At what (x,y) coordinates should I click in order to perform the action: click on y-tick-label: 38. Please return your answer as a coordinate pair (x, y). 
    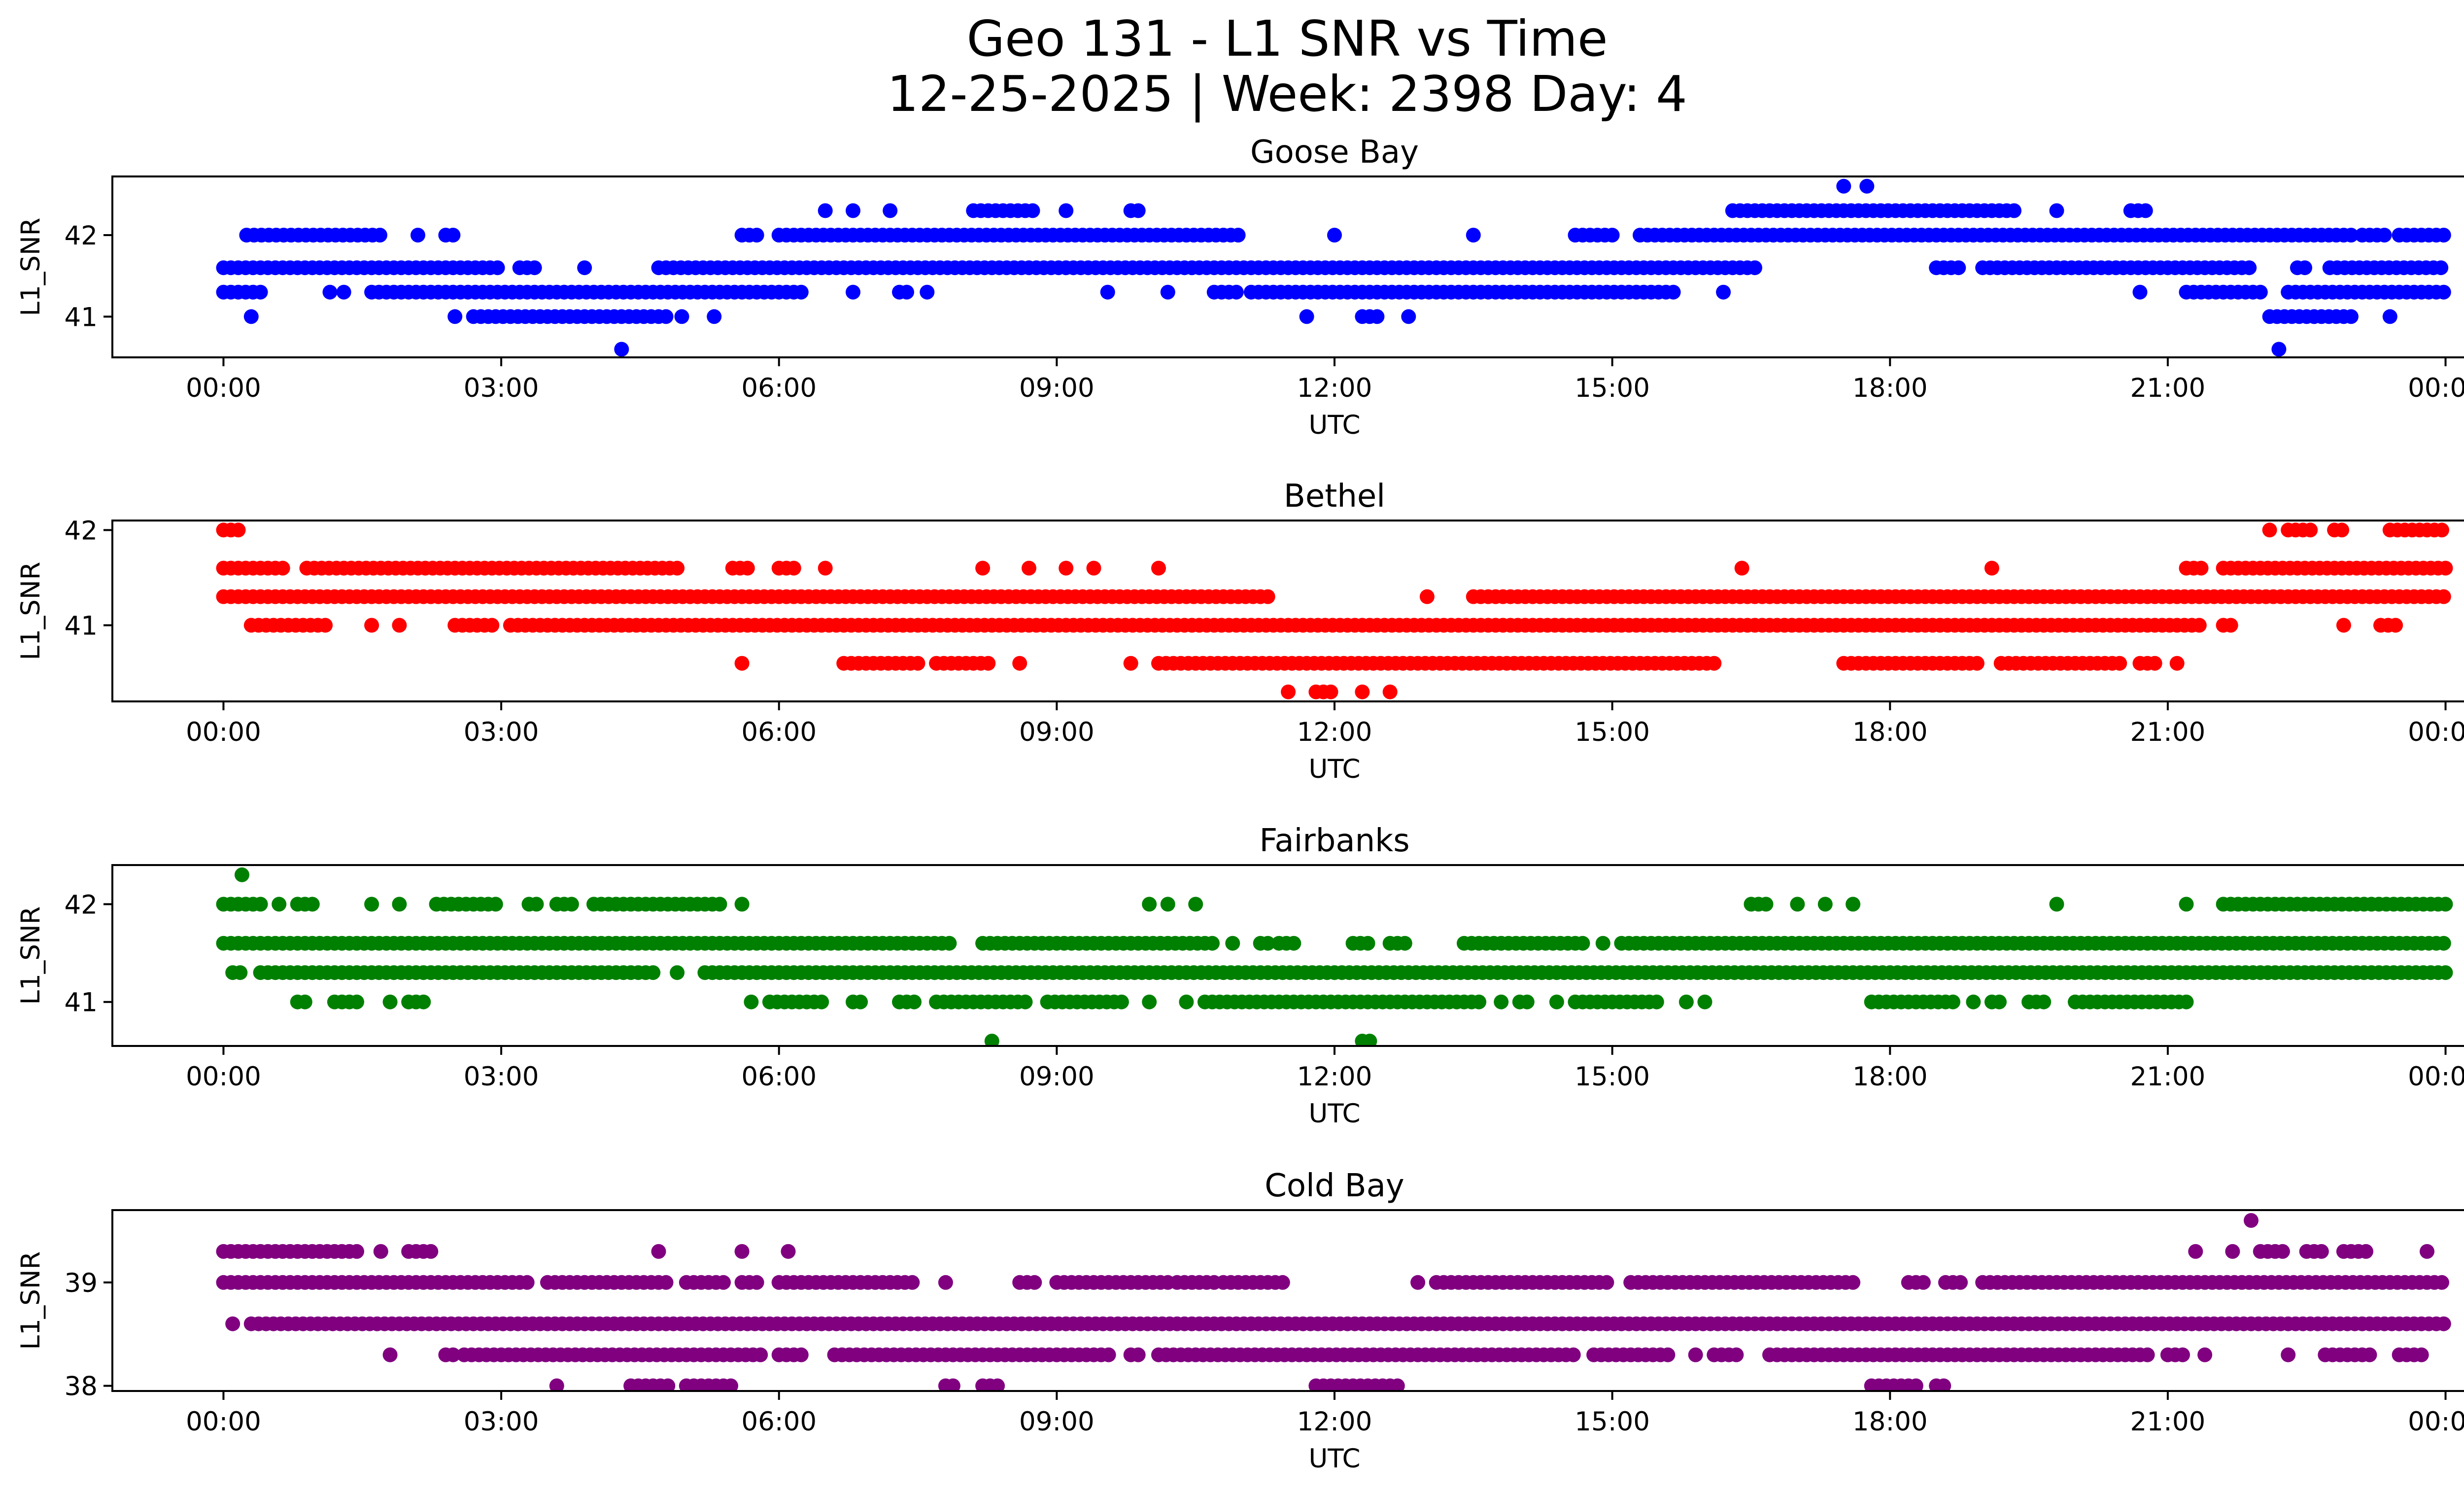
    Looking at the image, I should click on (81, 1387).